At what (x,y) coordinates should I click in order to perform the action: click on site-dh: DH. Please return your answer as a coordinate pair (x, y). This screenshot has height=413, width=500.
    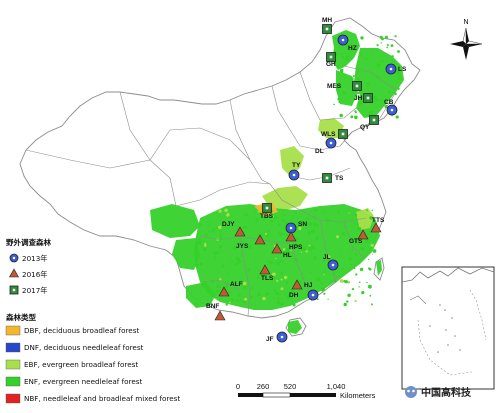
    Looking at the image, I should click on (304, 295).